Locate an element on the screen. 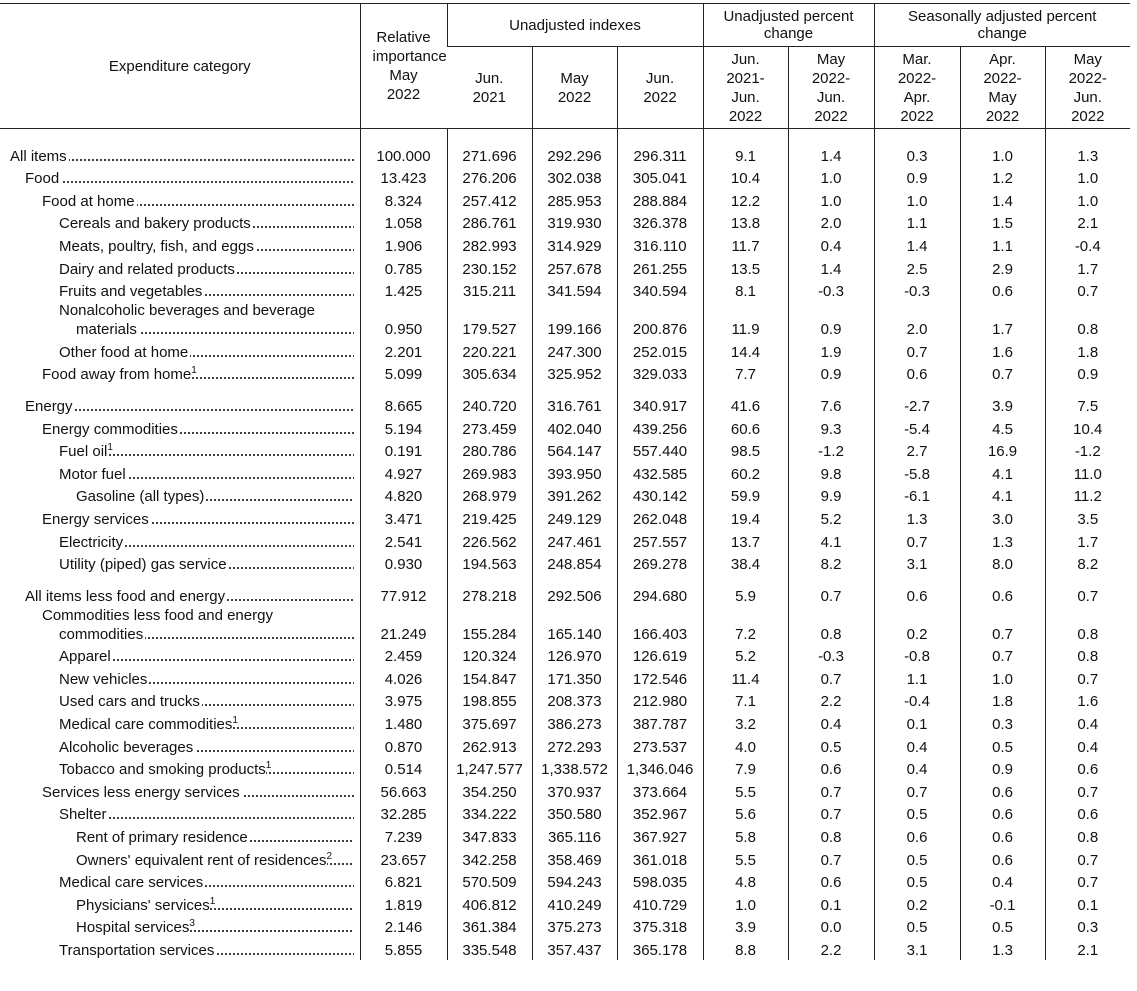 The image size is (1137, 991). value-cell: 282.993 is located at coordinates (489, 244).